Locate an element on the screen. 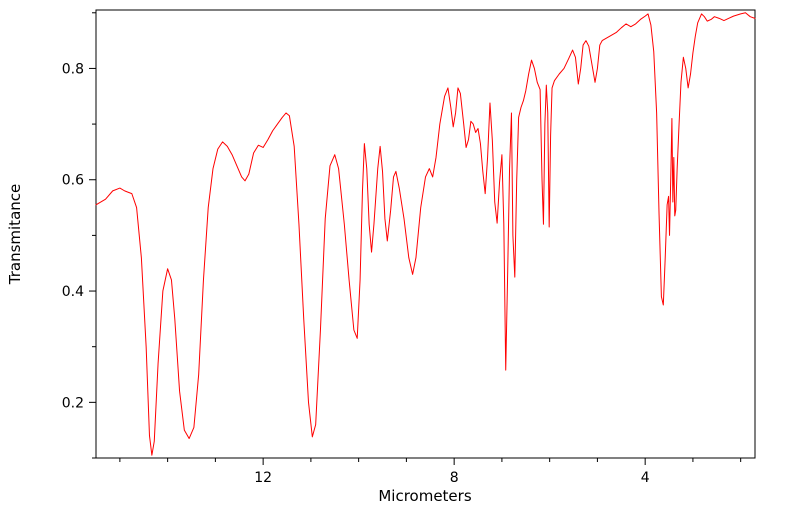 The image size is (799, 516). y-tick-label: 0.4 is located at coordinates (73, 292).